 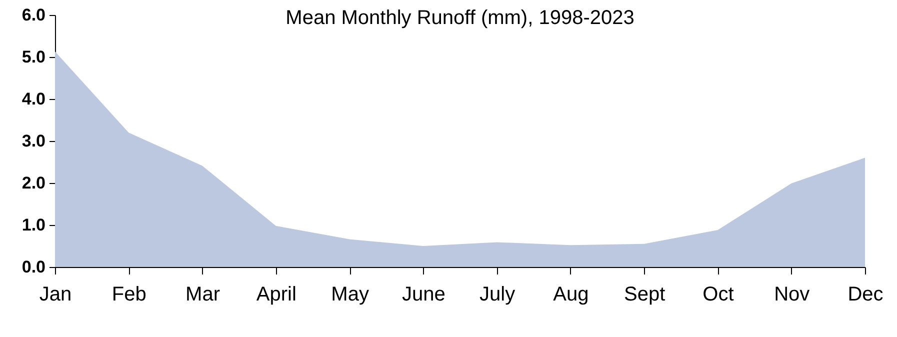 I want to click on x-tick-label: Mar, so click(x=203, y=295).